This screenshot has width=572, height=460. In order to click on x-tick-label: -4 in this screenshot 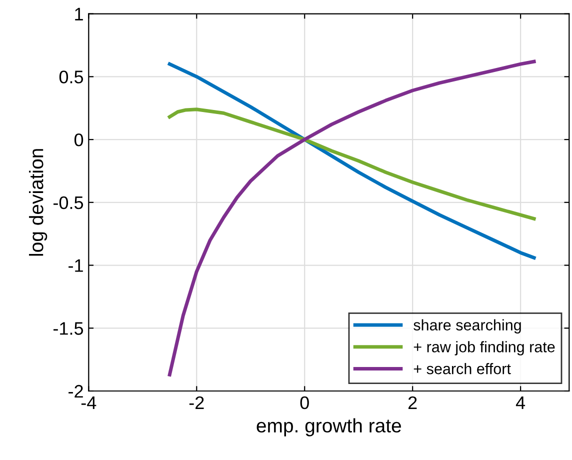, I will do `click(88, 402)`.